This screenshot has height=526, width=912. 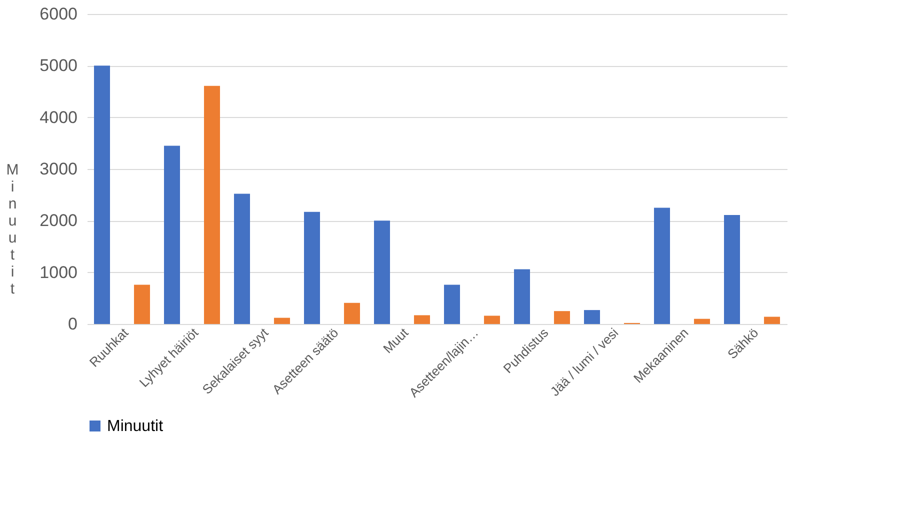 I want to click on y-tick-label: 1000, so click(x=59, y=272).